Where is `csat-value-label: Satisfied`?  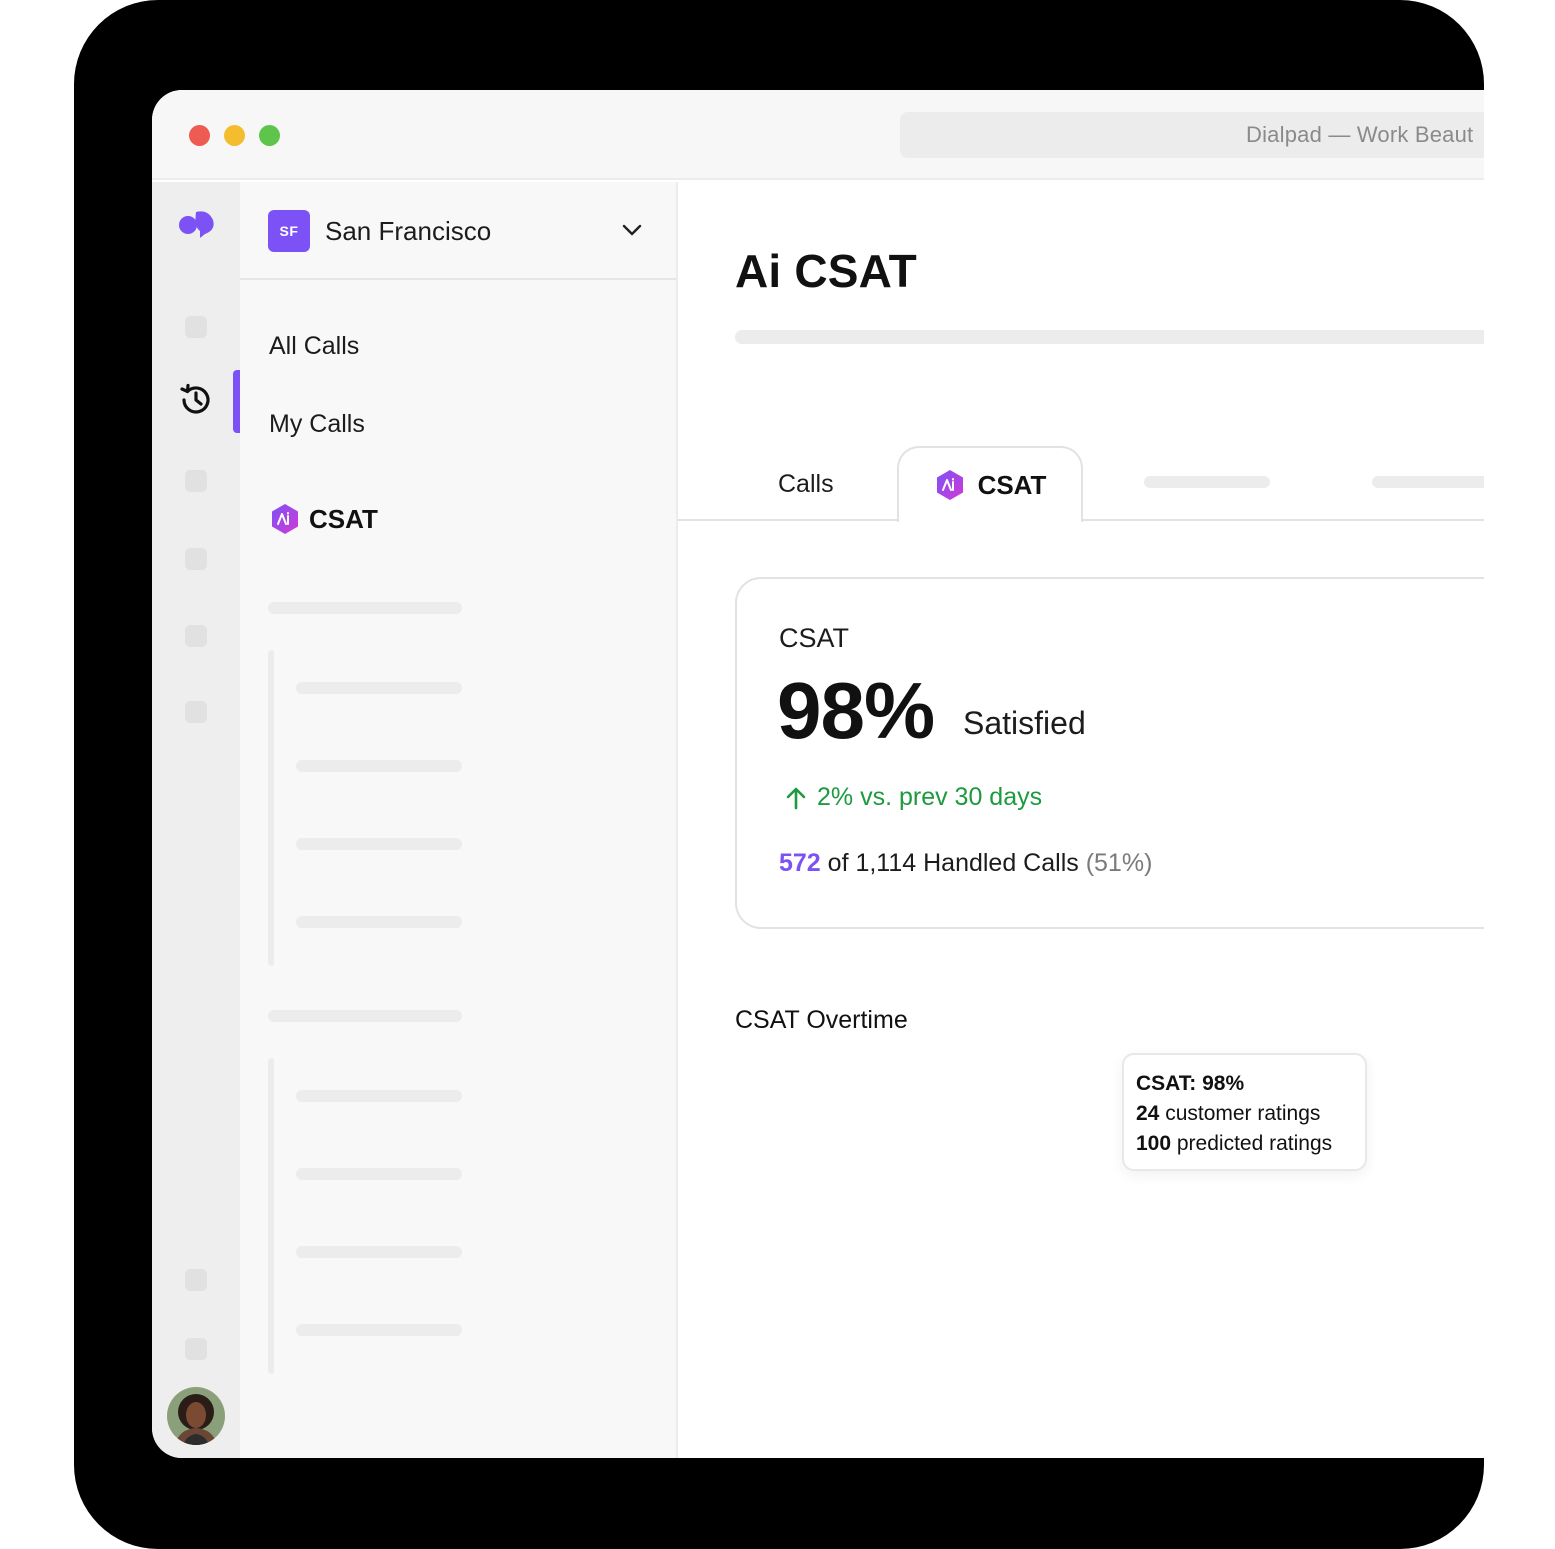 csat-value-label: Satisfied is located at coordinates (1024, 723).